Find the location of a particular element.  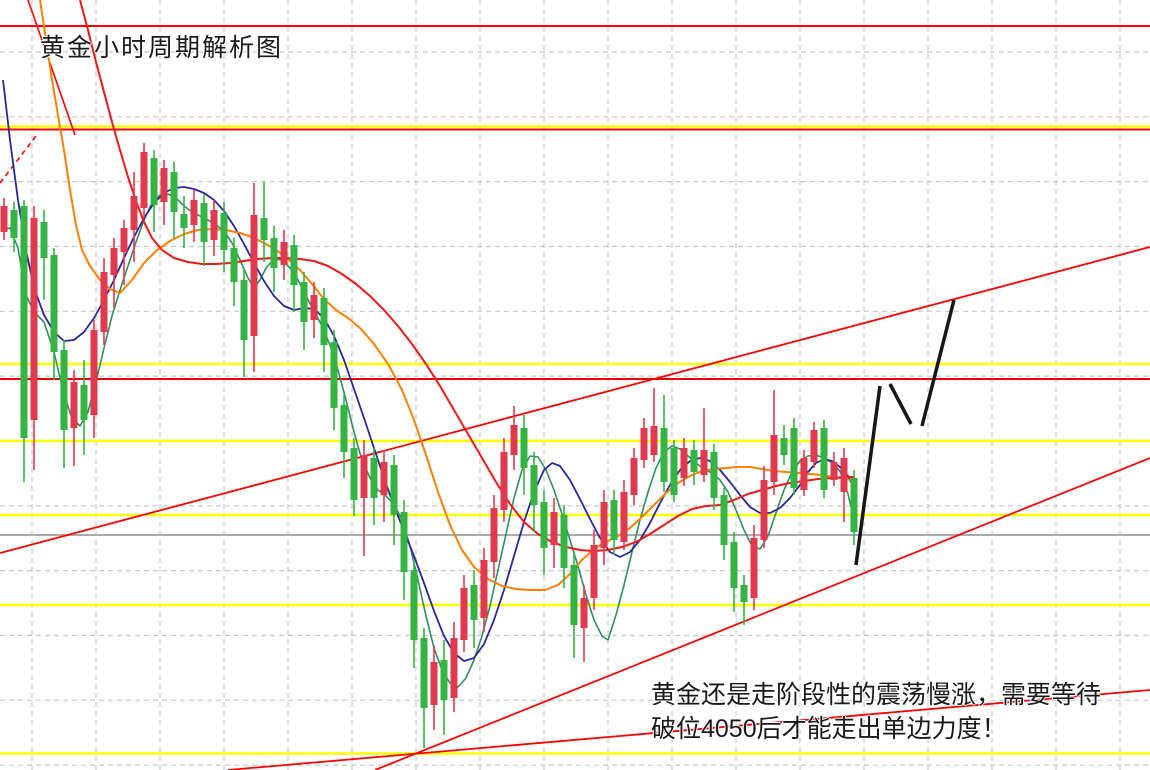

chart-title: 黄金小时周期解析图 is located at coordinates (162, 48).